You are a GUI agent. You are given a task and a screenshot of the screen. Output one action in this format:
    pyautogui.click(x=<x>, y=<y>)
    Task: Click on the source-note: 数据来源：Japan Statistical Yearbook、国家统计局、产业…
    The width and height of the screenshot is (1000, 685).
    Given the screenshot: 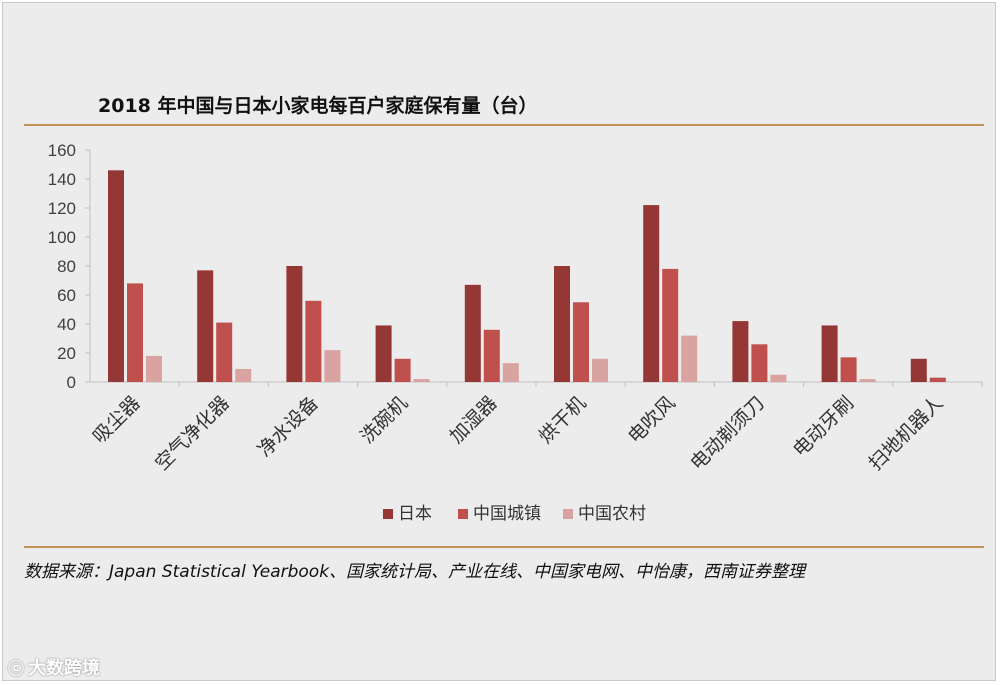 What is the action you would take?
    pyautogui.click(x=415, y=572)
    